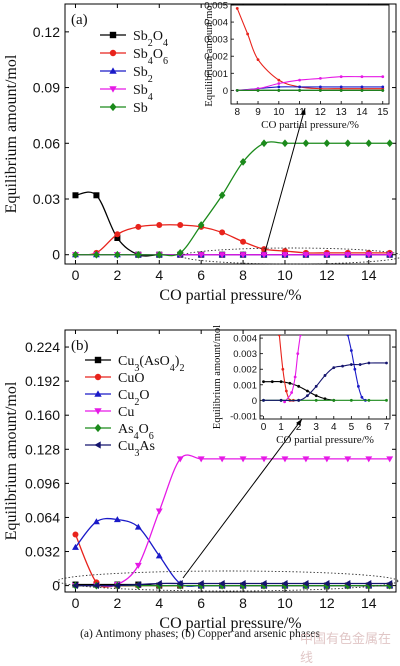 The width and height of the screenshot is (400, 666). What do you see at coordinates (136, 449) in the screenshot?
I see `legend-label-Cu3As: Cu3As` at bounding box center [136, 449].